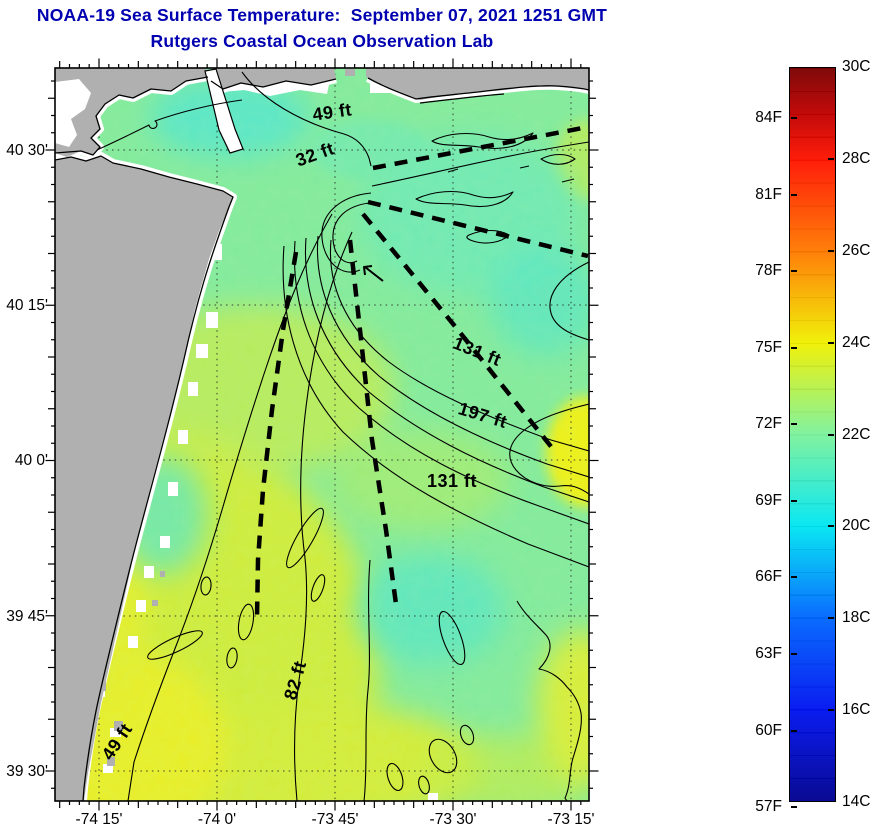 This screenshot has width=872, height=832. I want to click on sandy-hook-spit, so click(224, 111).